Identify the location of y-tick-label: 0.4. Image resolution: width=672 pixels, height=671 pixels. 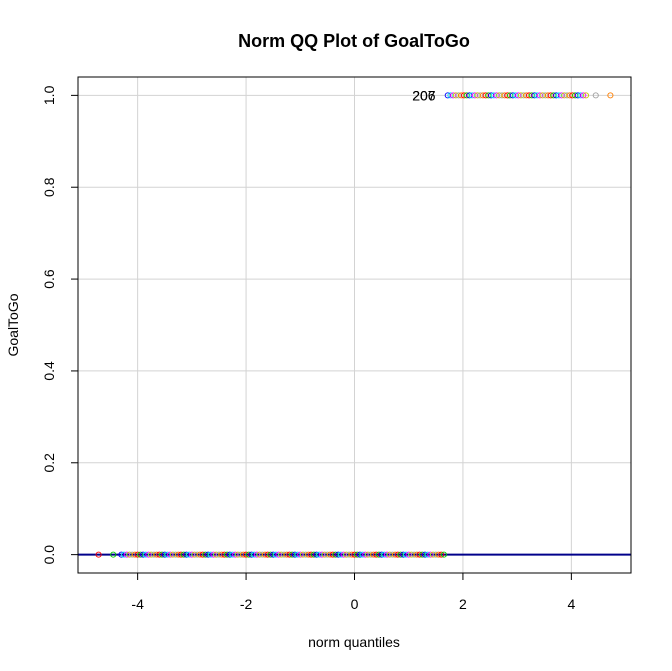
(49, 371).